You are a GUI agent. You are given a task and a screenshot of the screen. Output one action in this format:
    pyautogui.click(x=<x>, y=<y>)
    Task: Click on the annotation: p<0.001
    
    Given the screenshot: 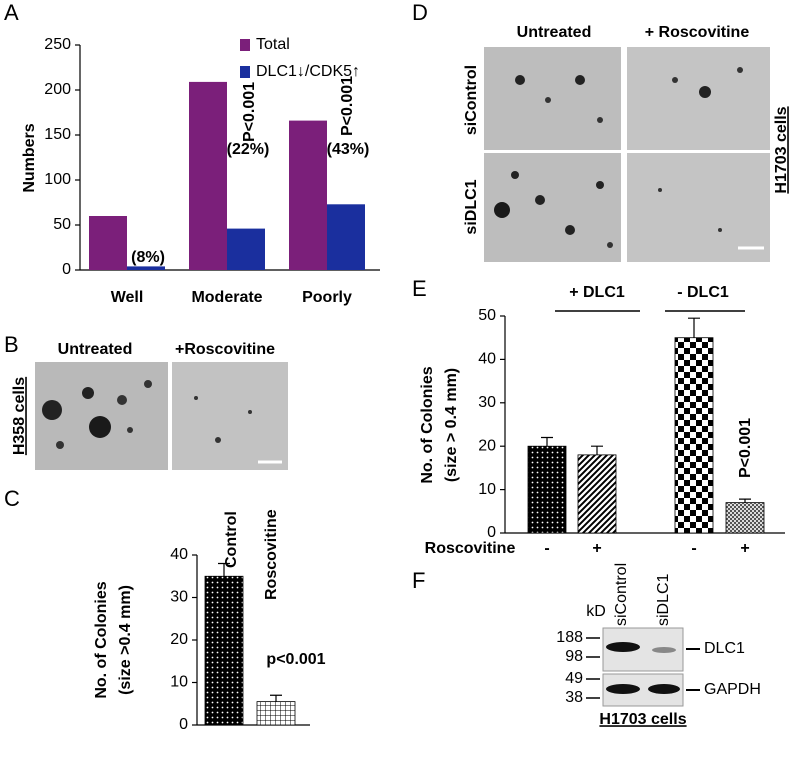 What is the action you would take?
    pyautogui.click(x=295, y=659)
    